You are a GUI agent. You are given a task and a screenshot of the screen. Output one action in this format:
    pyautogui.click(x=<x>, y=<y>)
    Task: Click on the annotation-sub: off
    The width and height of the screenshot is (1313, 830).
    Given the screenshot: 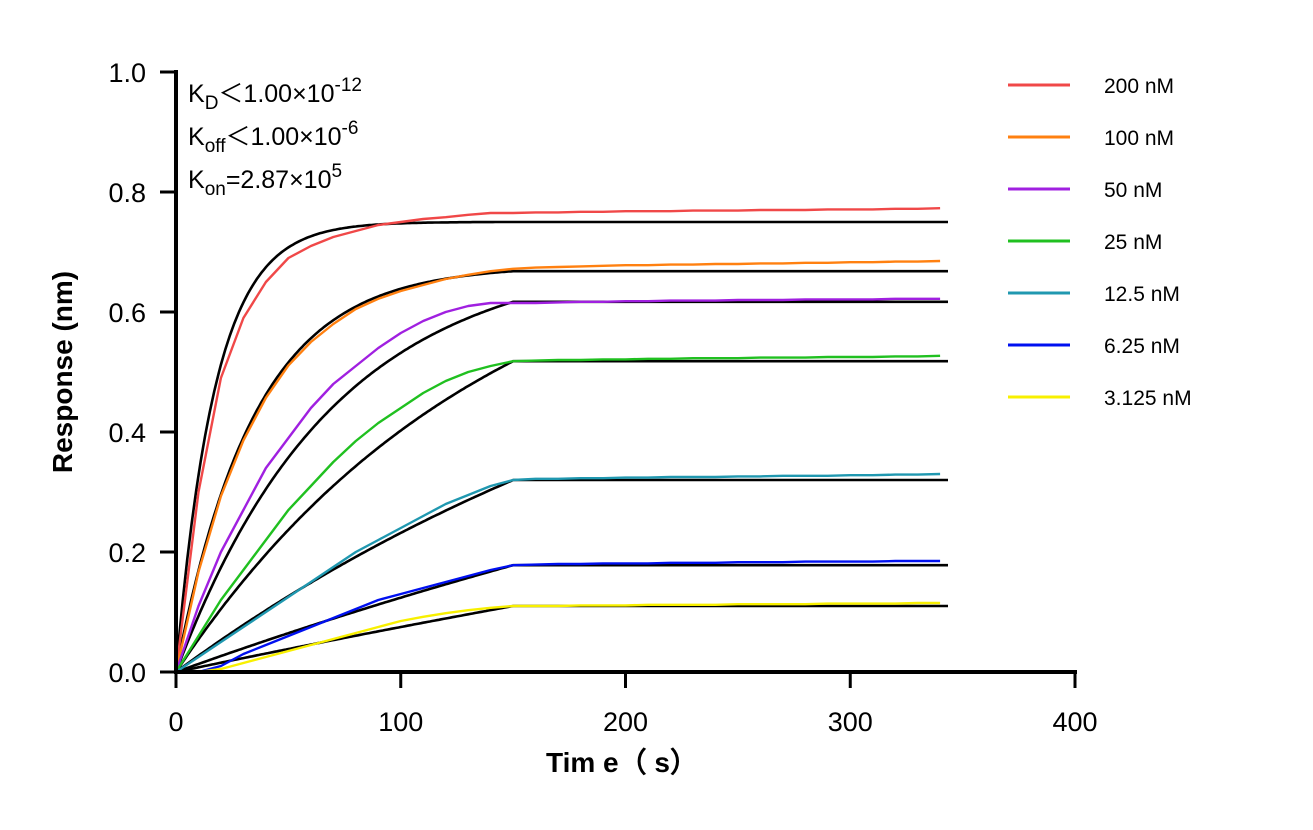 What is the action you would take?
    pyautogui.click(x=216, y=146)
    